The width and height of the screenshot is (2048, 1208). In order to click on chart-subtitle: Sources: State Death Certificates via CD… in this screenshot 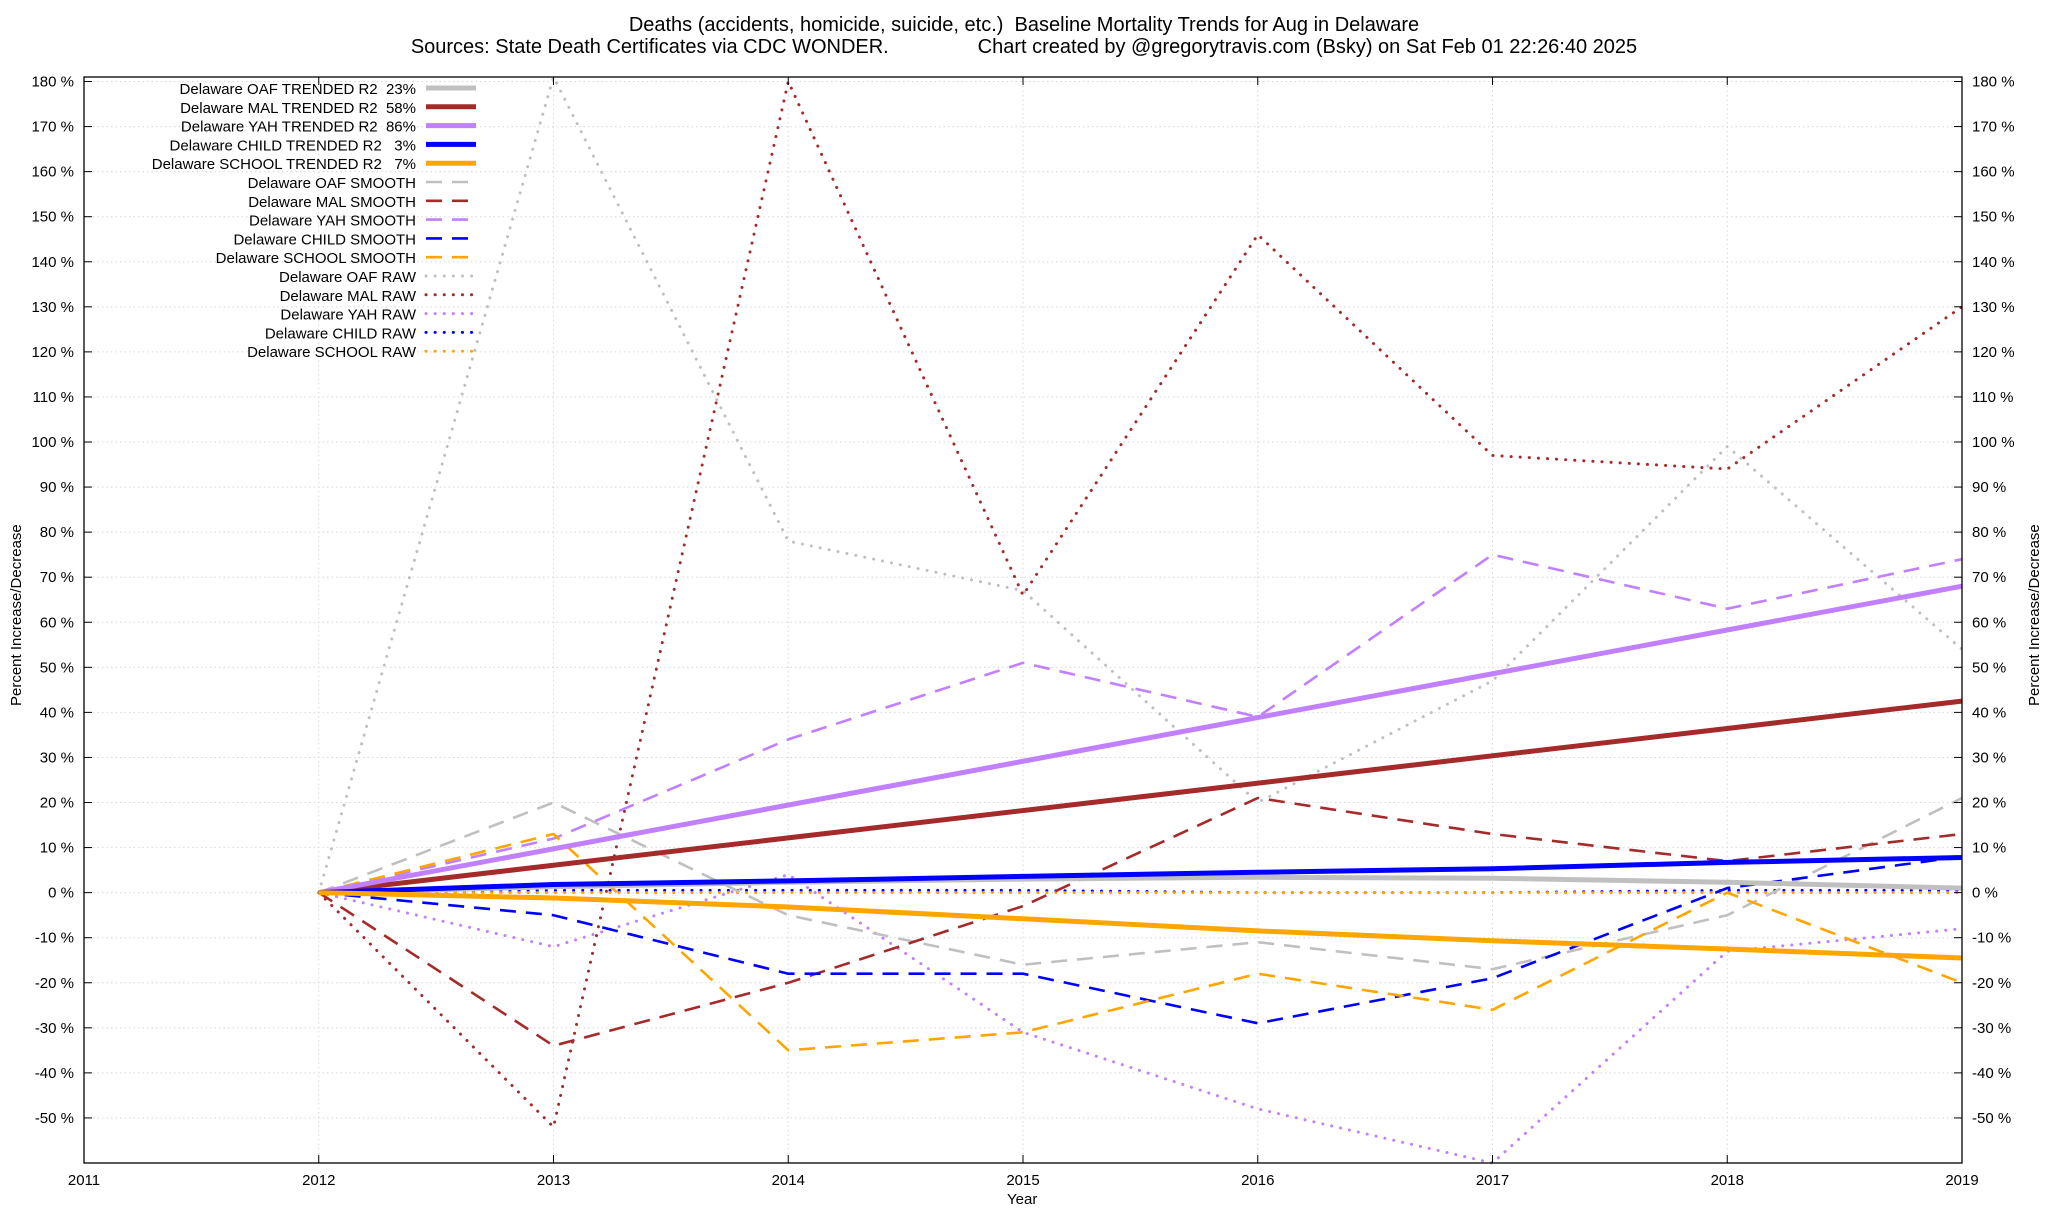, I will do `click(1024, 47)`.